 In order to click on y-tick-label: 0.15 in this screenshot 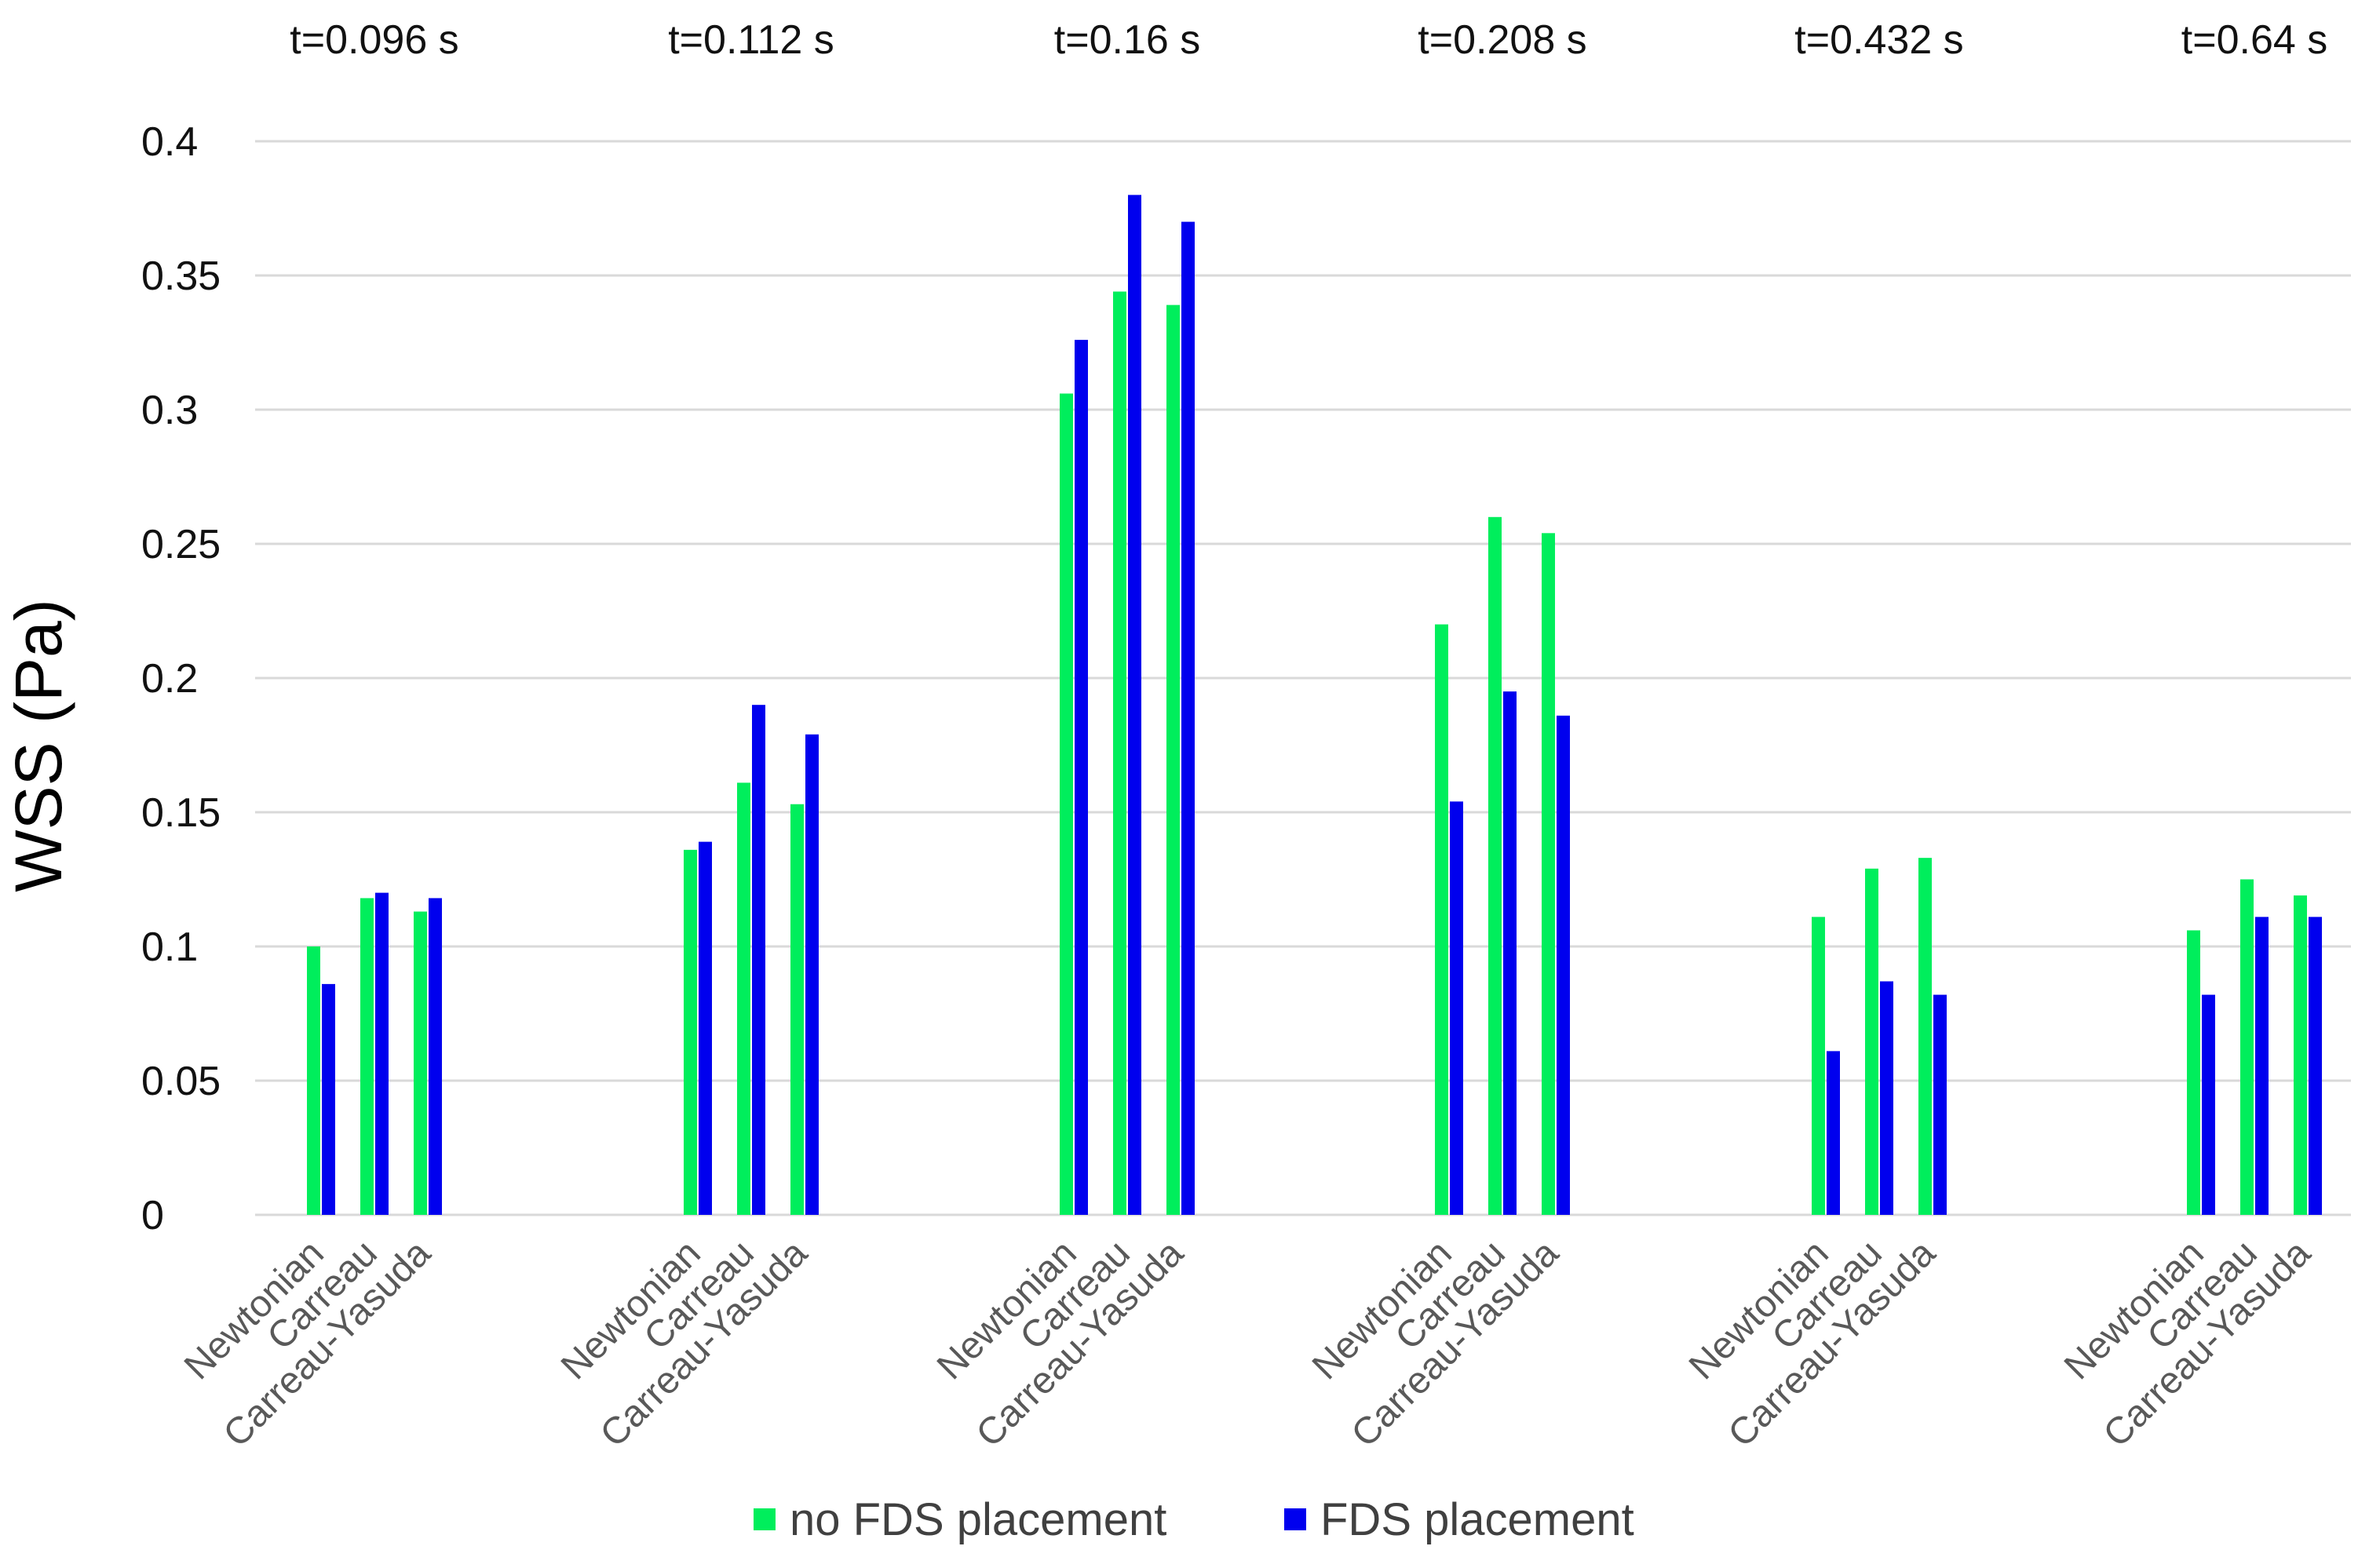, I will do `click(181, 813)`.